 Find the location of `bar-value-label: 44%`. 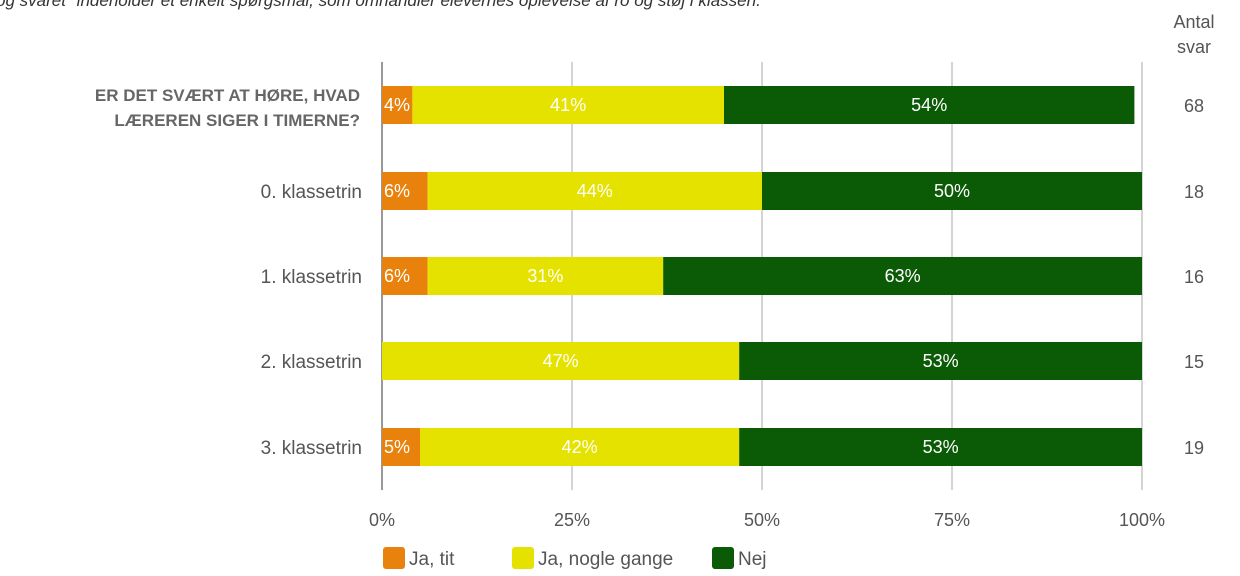

bar-value-label: 44% is located at coordinates (595, 191).